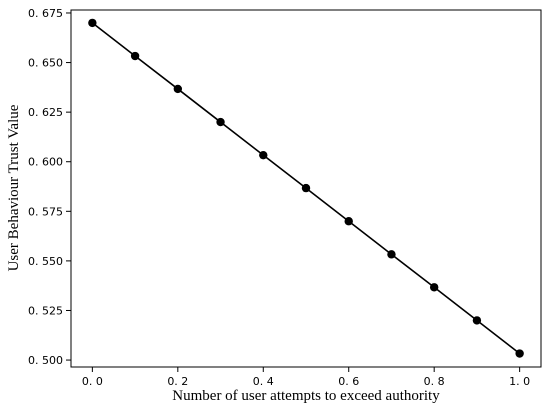 Image resolution: width=550 pixels, height=410 pixels. What do you see at coordinates (14, 187) in the screenshot?
I see `y-axis-label: User Behaviour Trust Value` at bounding box center [14, 187].